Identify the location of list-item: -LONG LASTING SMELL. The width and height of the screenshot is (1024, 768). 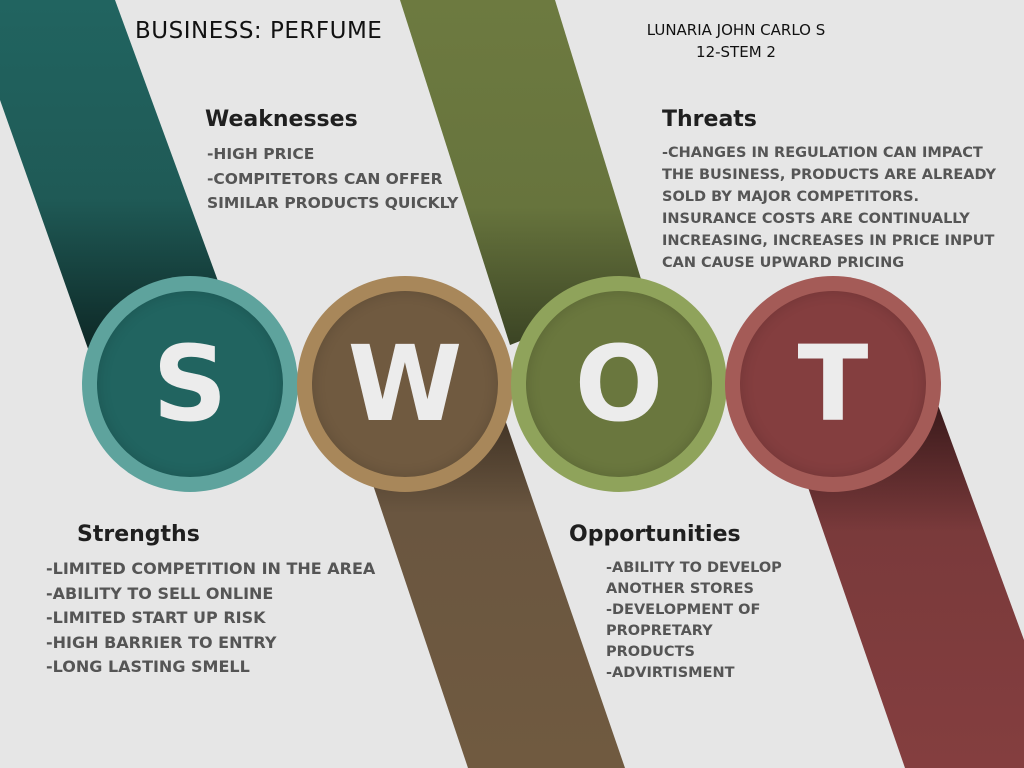
(148, 666).